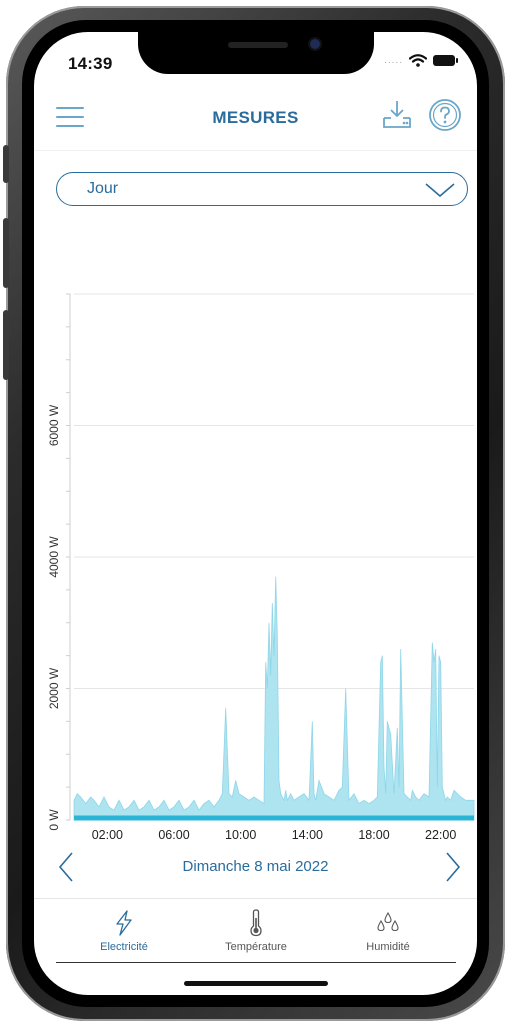 Image resolution: width=511 pixels, height=1027 pixels. What do you see at coordinates (256, 962) in the screenshot?
I see `tabs-underline` at bounding box center [256, 962].